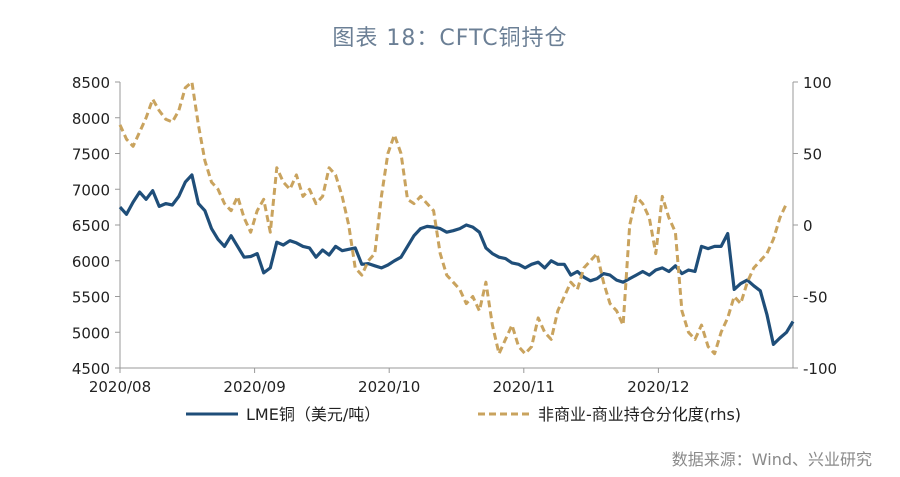 The image size is (900, 477). Describe the element at coordinates (91, 119) in the screenshot. I see `left-tick-label: 8000` at that location.